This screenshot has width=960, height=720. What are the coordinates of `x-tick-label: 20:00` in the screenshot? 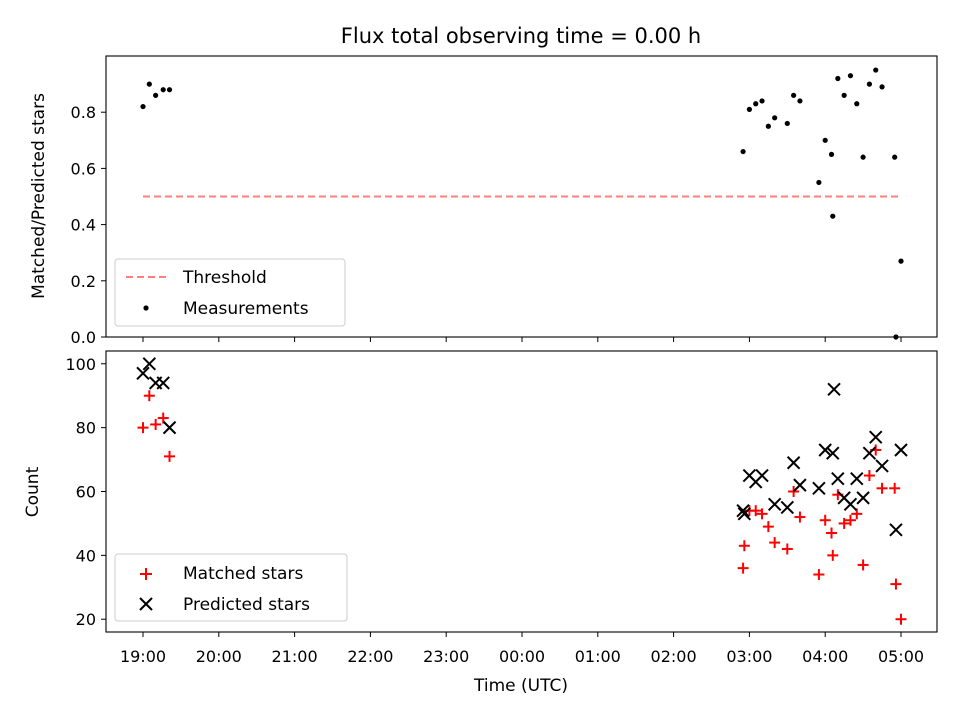 It's located at (219, 656).